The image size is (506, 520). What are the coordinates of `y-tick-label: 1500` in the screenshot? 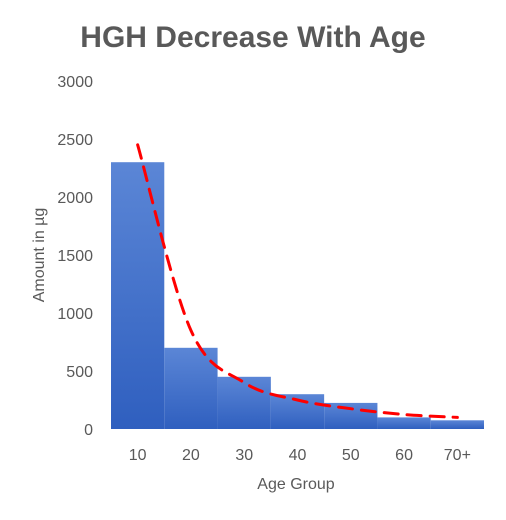 It's located at (75, 256).